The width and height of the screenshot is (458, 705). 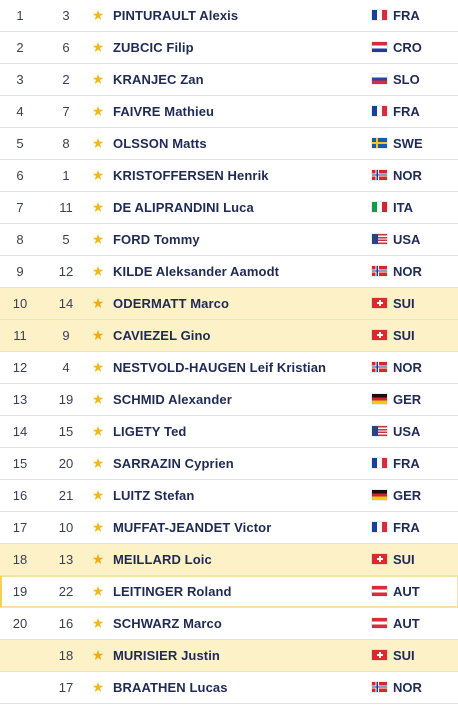 What do you see at coordinates (379, 79) in the screenshot?
I see `SLO-flag-icon` at bounding box center [379, 79].